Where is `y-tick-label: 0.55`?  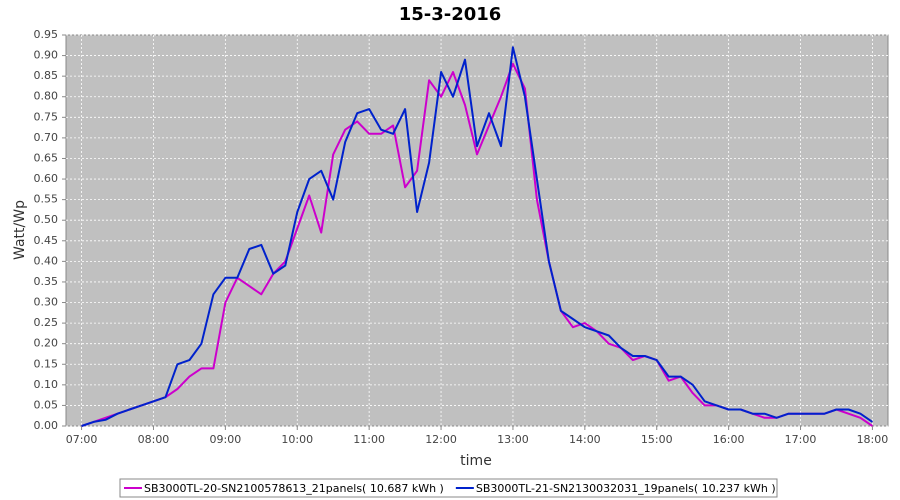 y-tick-label: 0.55 is located at coordinates (46, 199).